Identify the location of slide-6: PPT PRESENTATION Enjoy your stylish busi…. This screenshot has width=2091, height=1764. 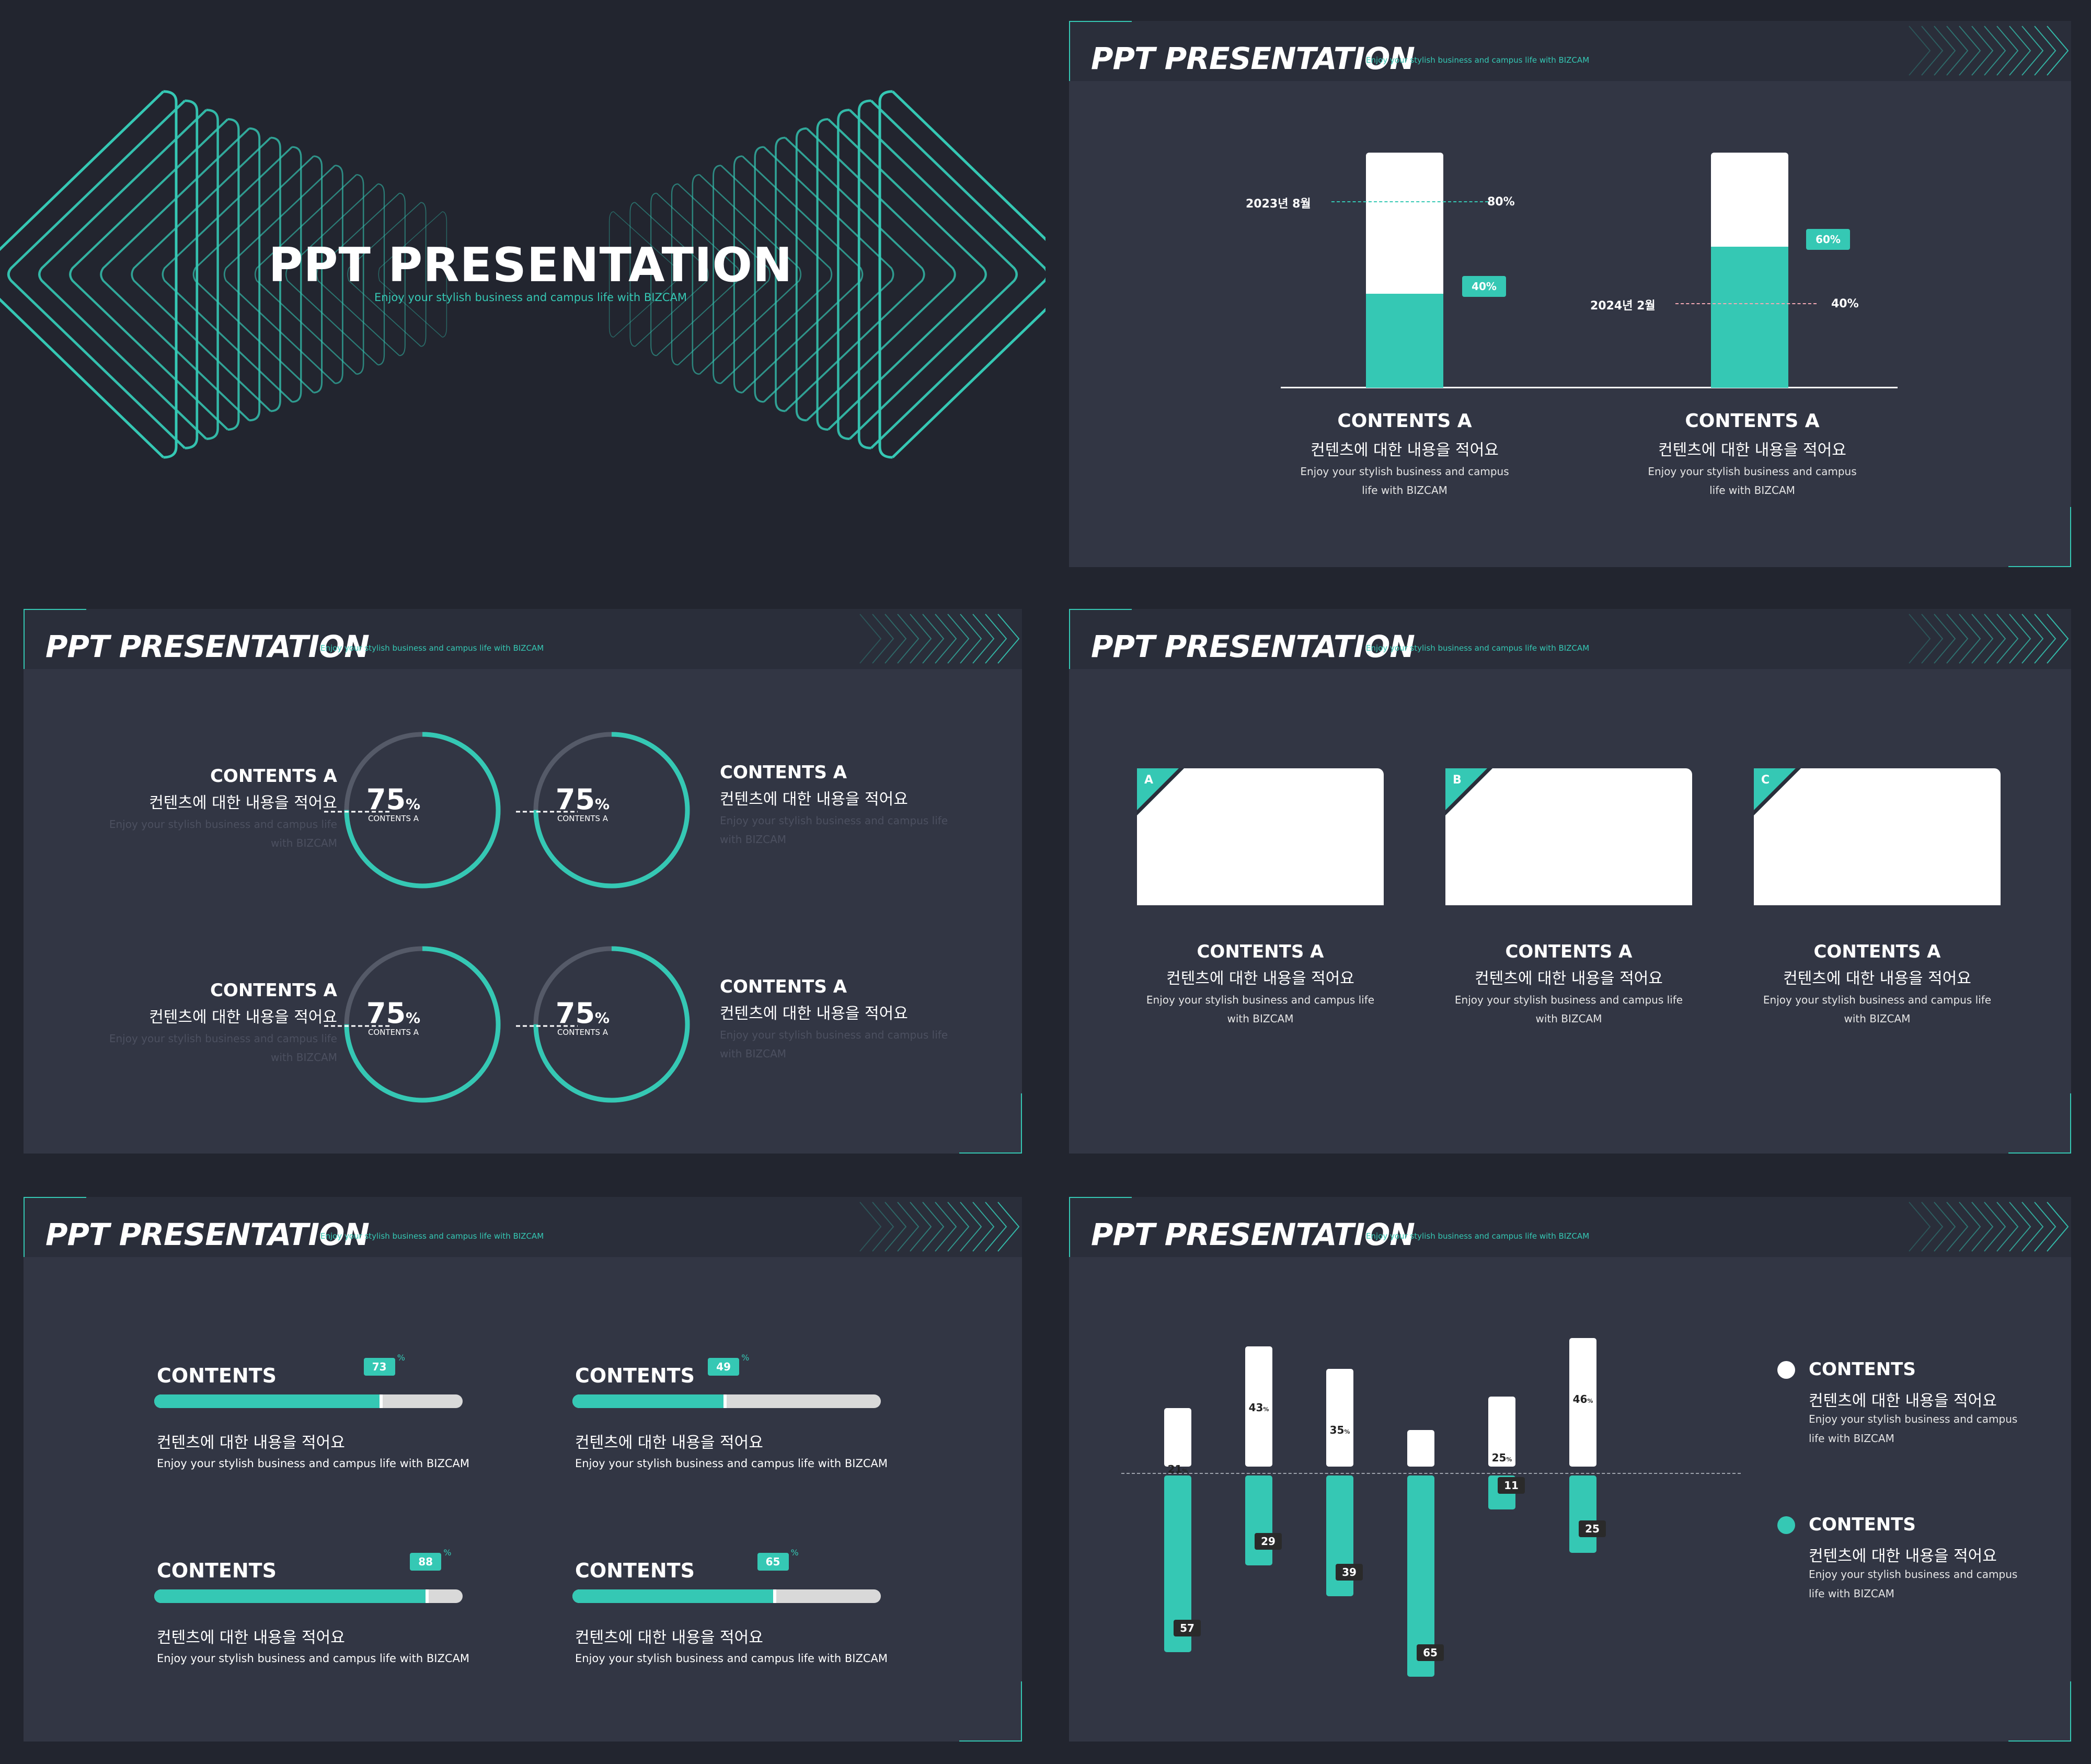
(1570, 1469).